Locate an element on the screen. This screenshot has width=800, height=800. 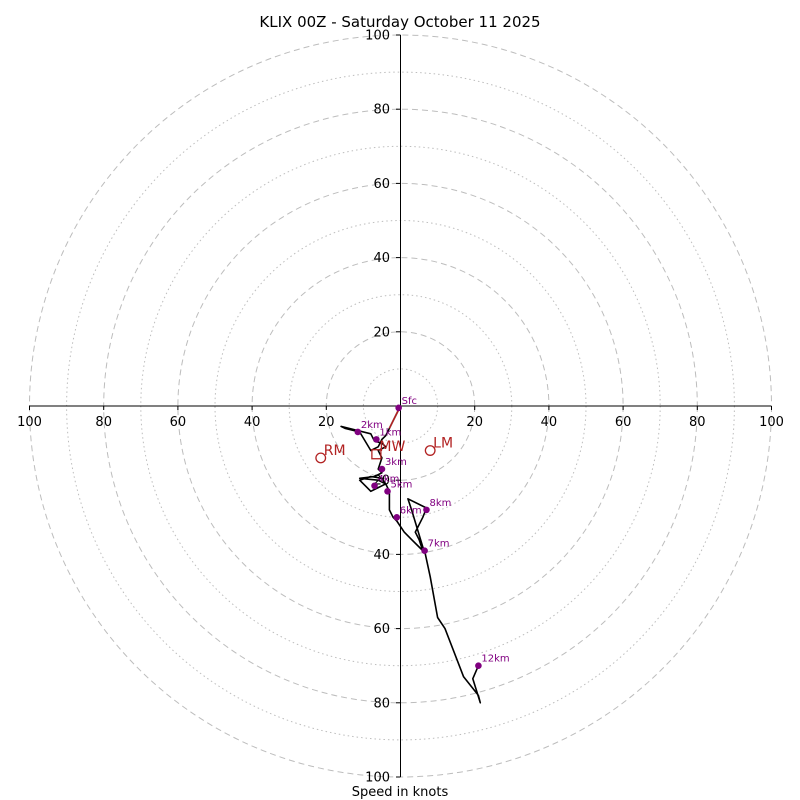
height-label-6km: 6km is located at coordinates (411, 510).